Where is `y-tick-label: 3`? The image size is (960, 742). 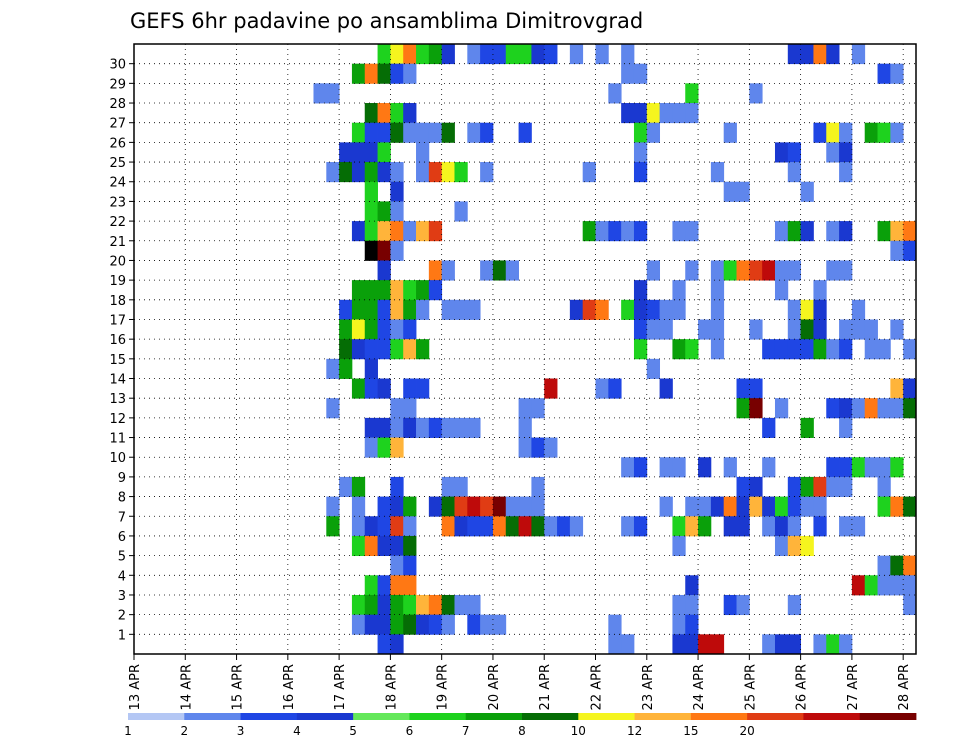
y-tick-label: 3 is located at coordinates (122, 596).